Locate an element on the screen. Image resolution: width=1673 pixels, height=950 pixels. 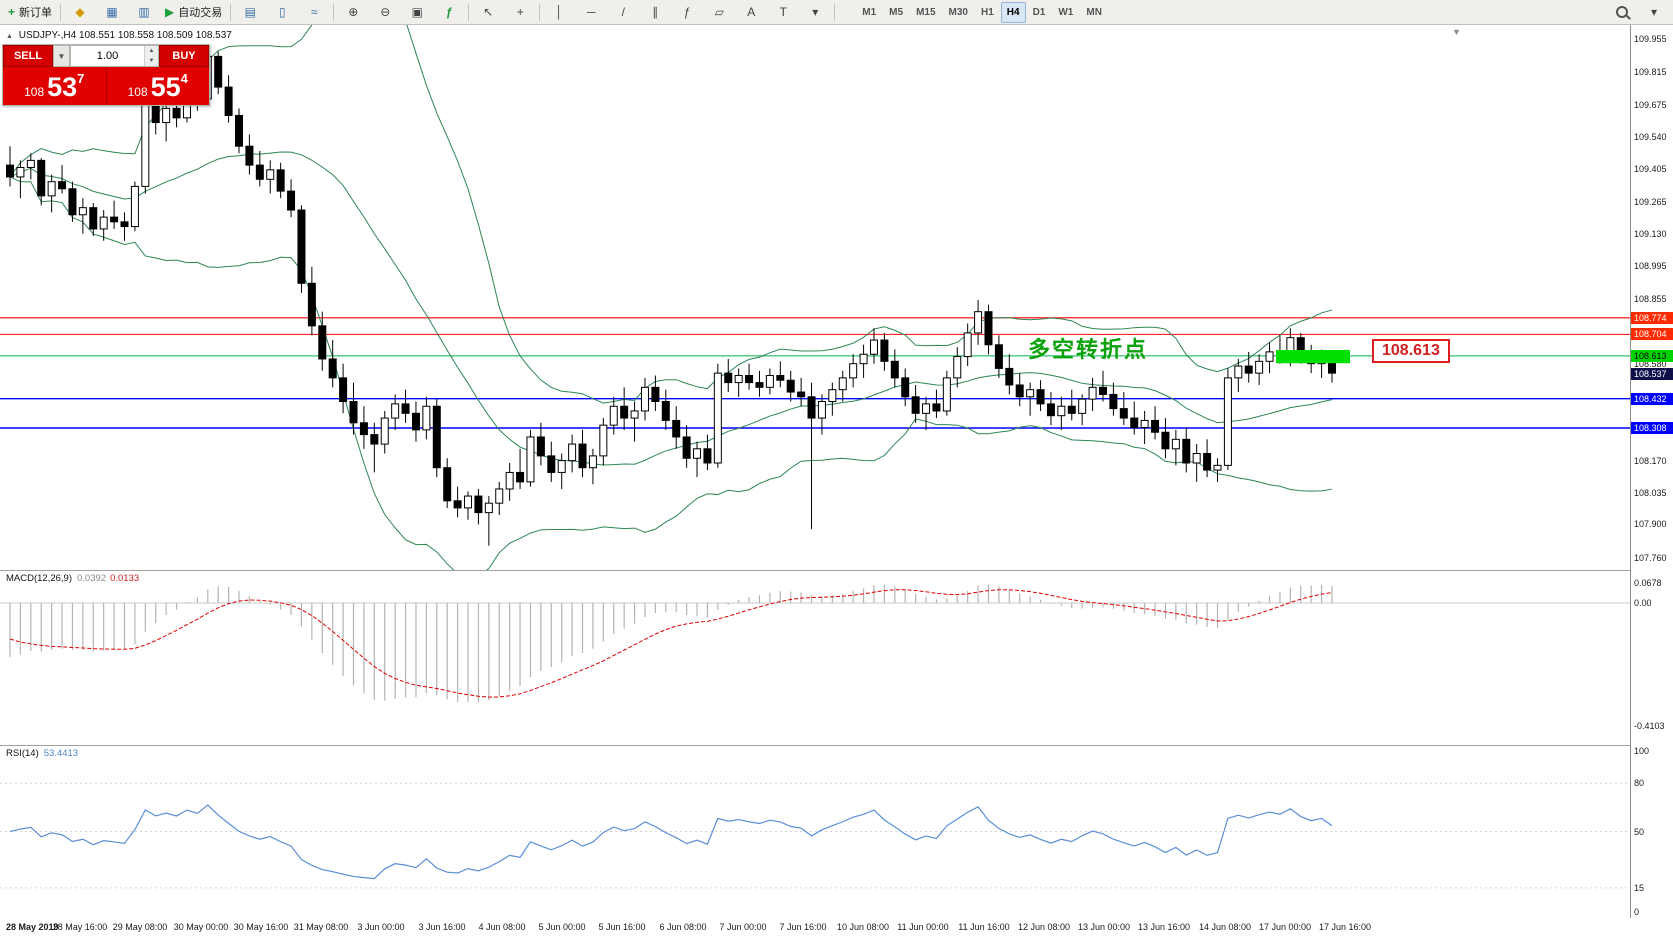
rsi-axis-label: 100 is located at coordinates (1642, 751).